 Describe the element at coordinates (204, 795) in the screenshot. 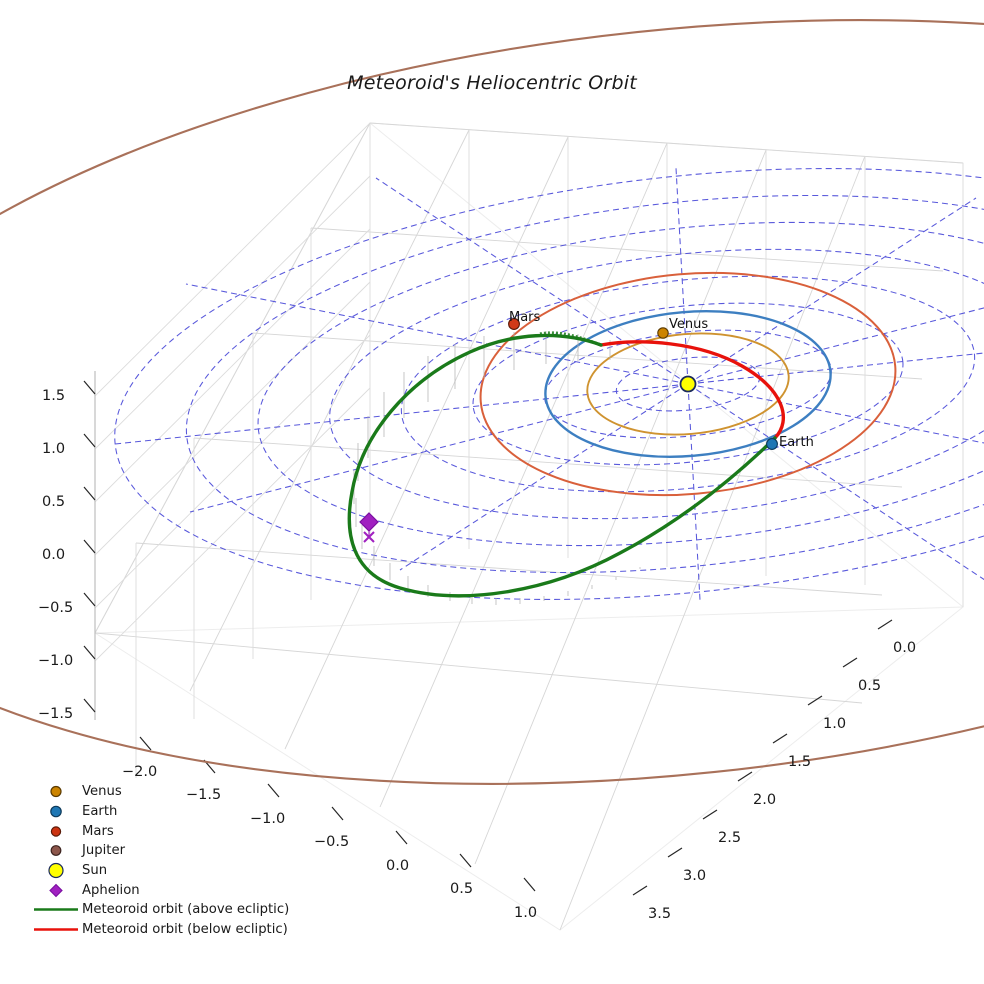

I see `x-tick-label: −1.5` at that location.